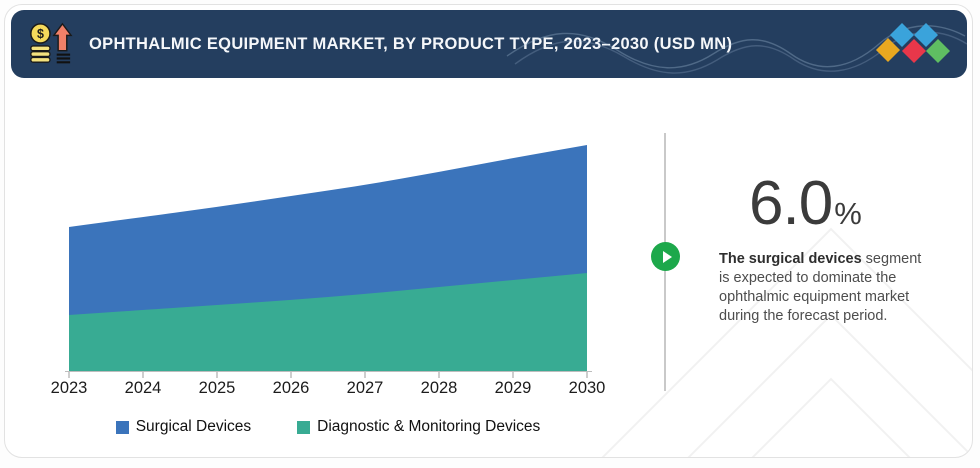 The width and height of the screenshot is (980, 468). Describe the element at coordinates (848, 213) in the screenshot. I see `percent-sign: %` at that location.